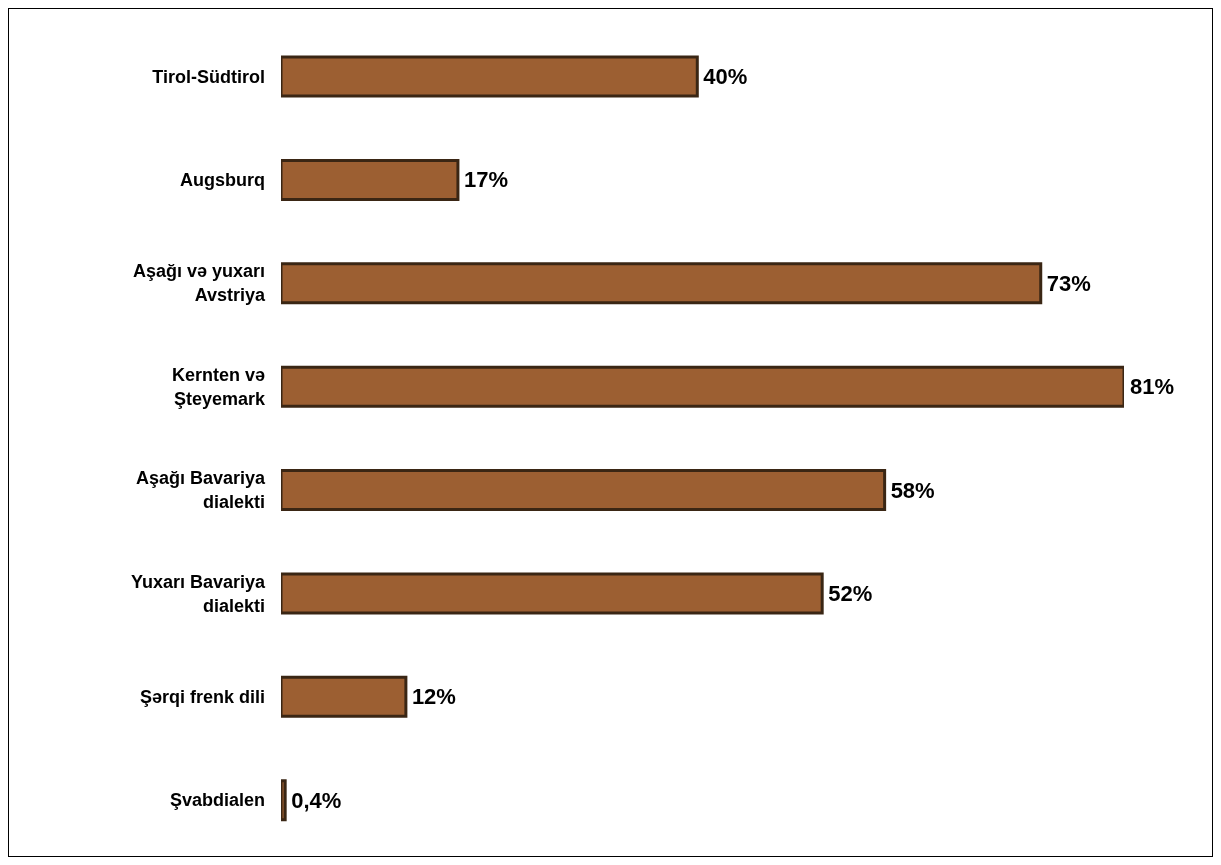  Describe the element at coordinates (316, 800) in the screenshot. I see `data-label: 0,4%` at that location.